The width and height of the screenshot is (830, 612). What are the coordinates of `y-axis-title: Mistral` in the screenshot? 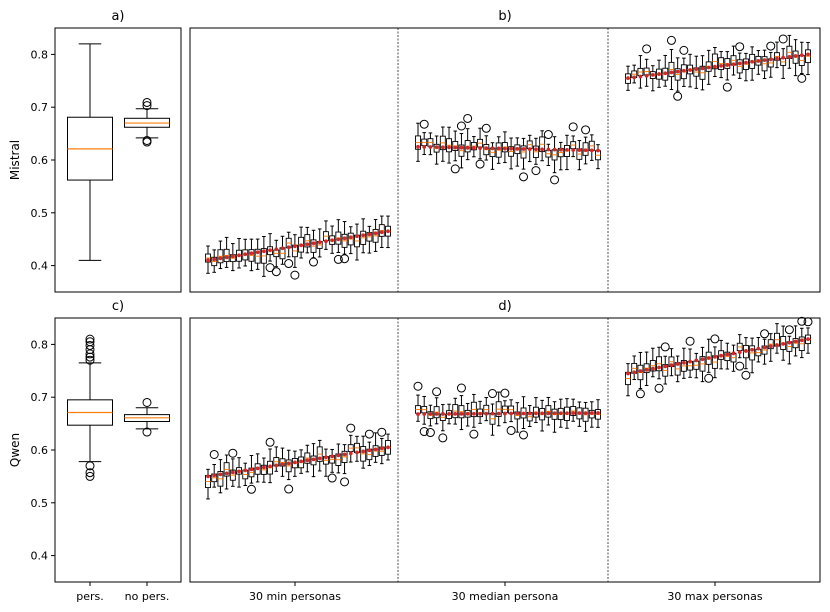 It's located at (15, 160).